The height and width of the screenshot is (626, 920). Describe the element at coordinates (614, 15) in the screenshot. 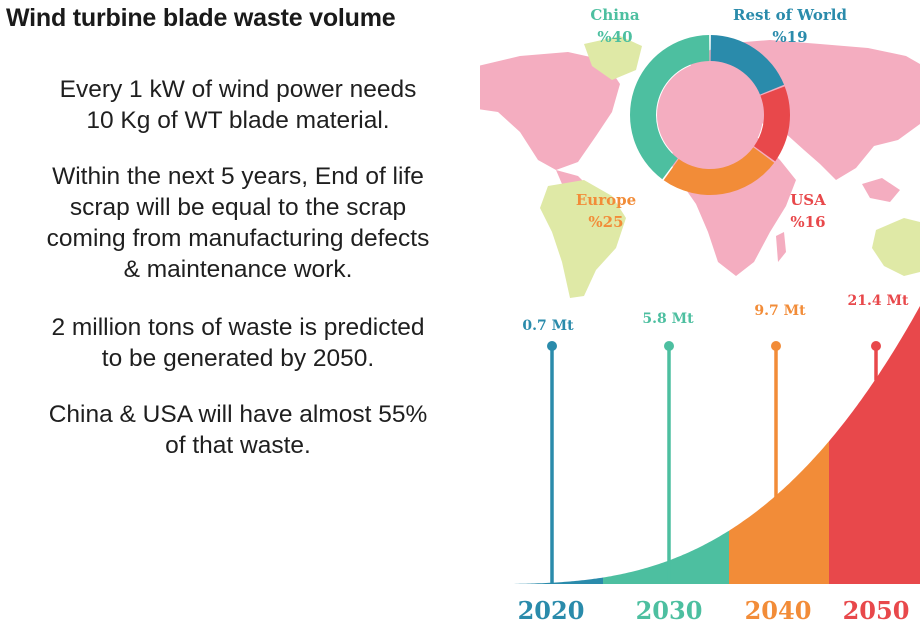

I see `donut-label-china: China` at that location.